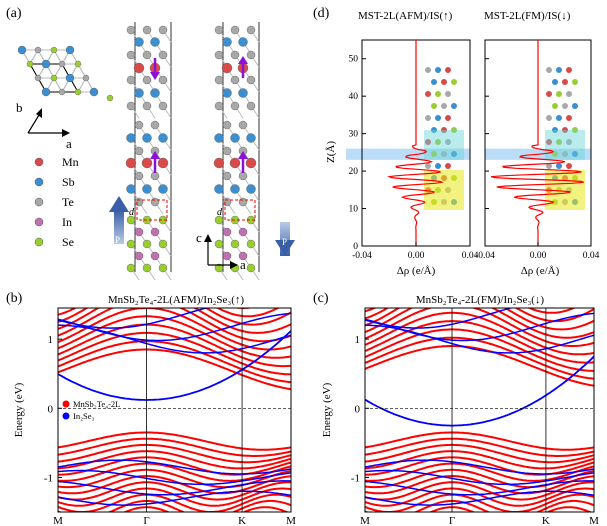  I want to click on axis-a-side-label: a, so click(243, 264).